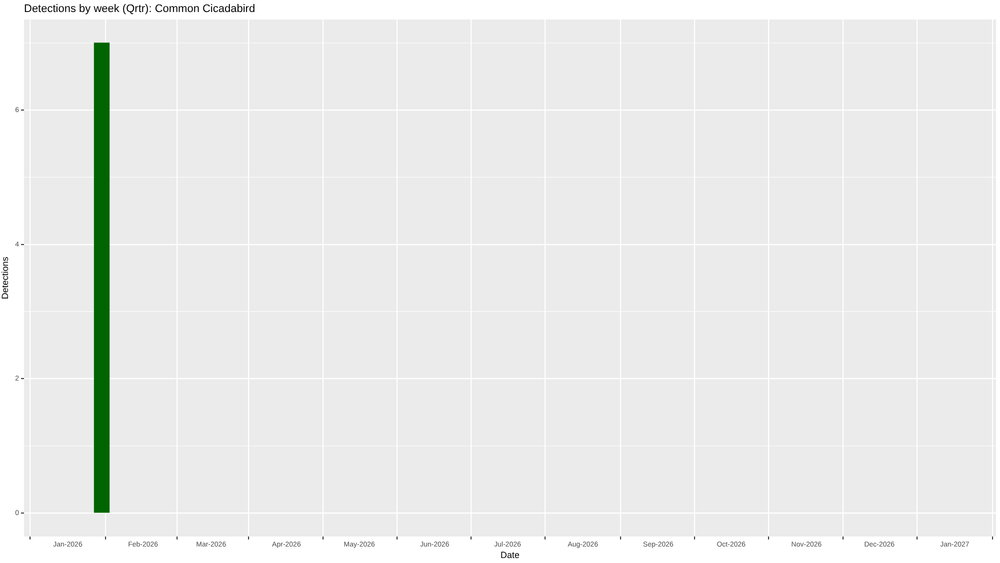  I want to click on chart-title: Detections by week (Qrtr): Common Cicadabird, so click(140, 9).